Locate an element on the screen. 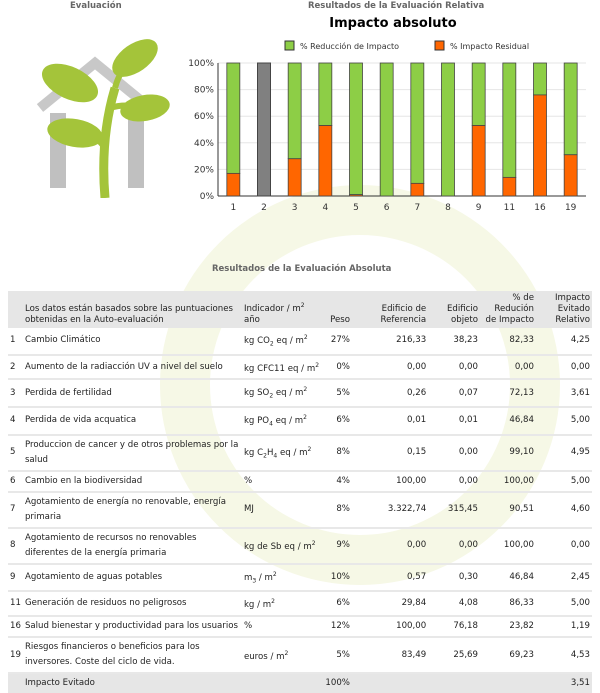 The width and height of the screenshot is (600, 693). y-tick-label: 40% is located at coordinates (204, 144).